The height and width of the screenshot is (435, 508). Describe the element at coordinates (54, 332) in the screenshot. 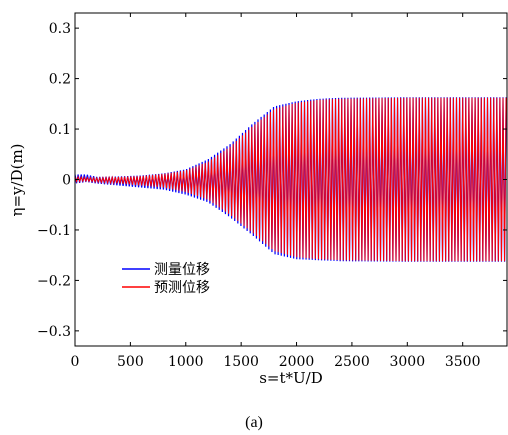

I see `y-tick-label: −0.3` at that location.